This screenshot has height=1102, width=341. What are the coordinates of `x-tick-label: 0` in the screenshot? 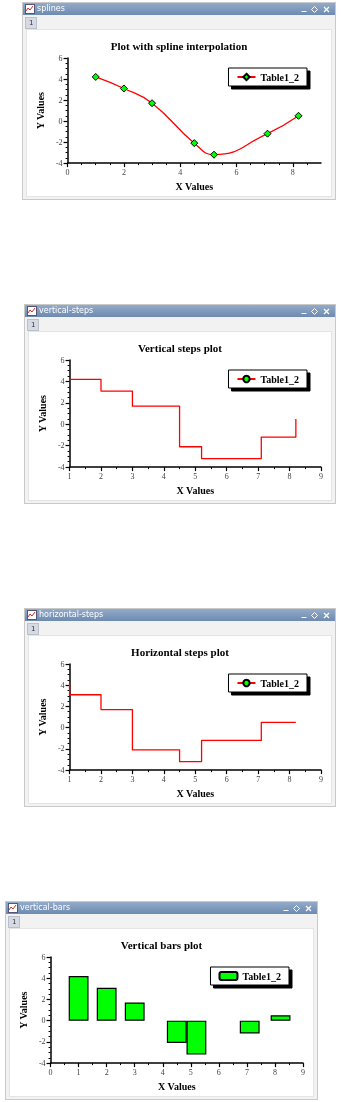 It's located at (50, 1072).